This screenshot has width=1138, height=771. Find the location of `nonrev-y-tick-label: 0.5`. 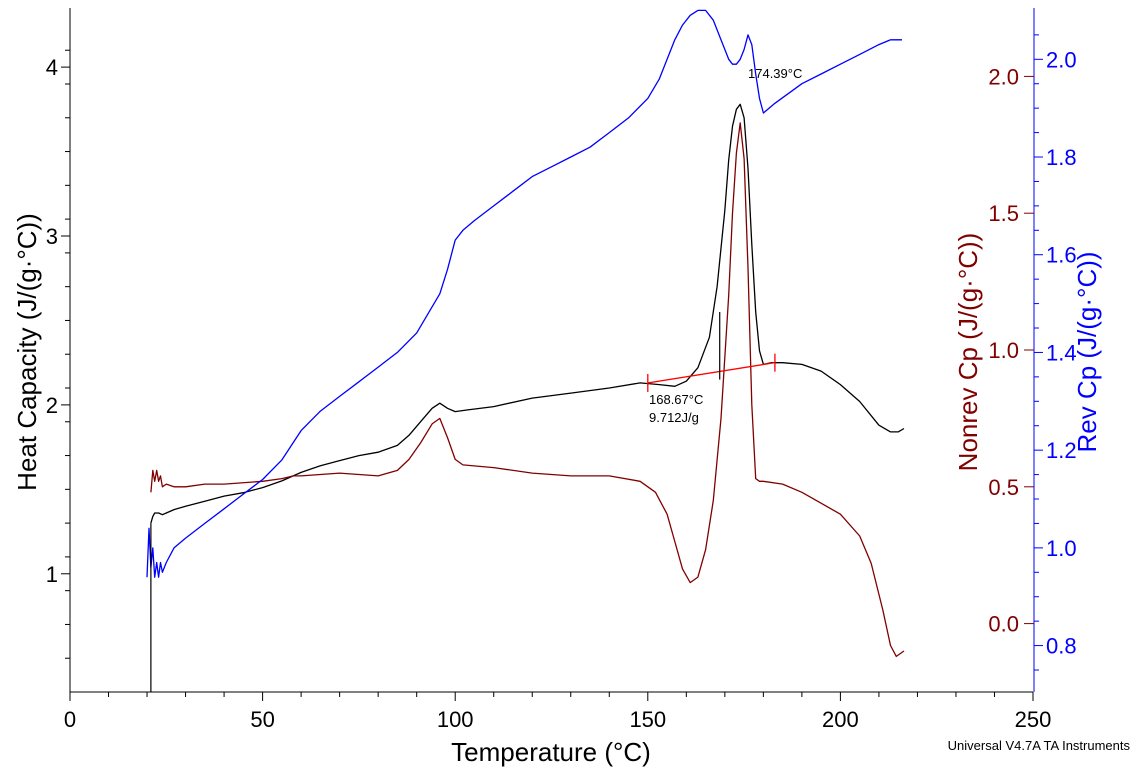

nonrev-y-tick-label: 0.5 is located at coordinates (1003, 487).